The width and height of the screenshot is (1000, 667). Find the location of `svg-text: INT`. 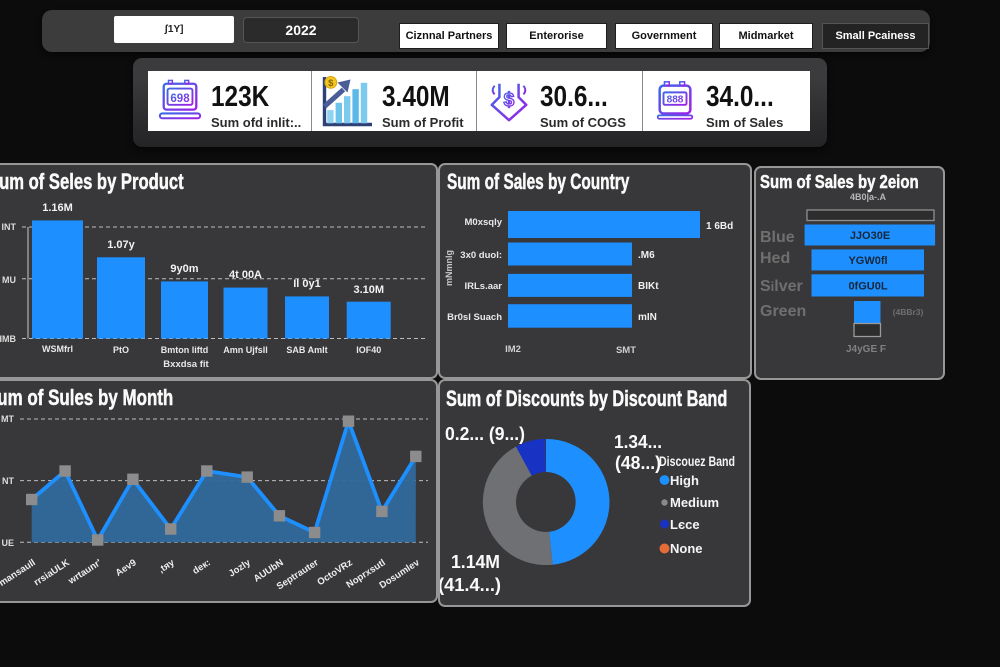

svg-text: INT is located at coordinates (9, 227).